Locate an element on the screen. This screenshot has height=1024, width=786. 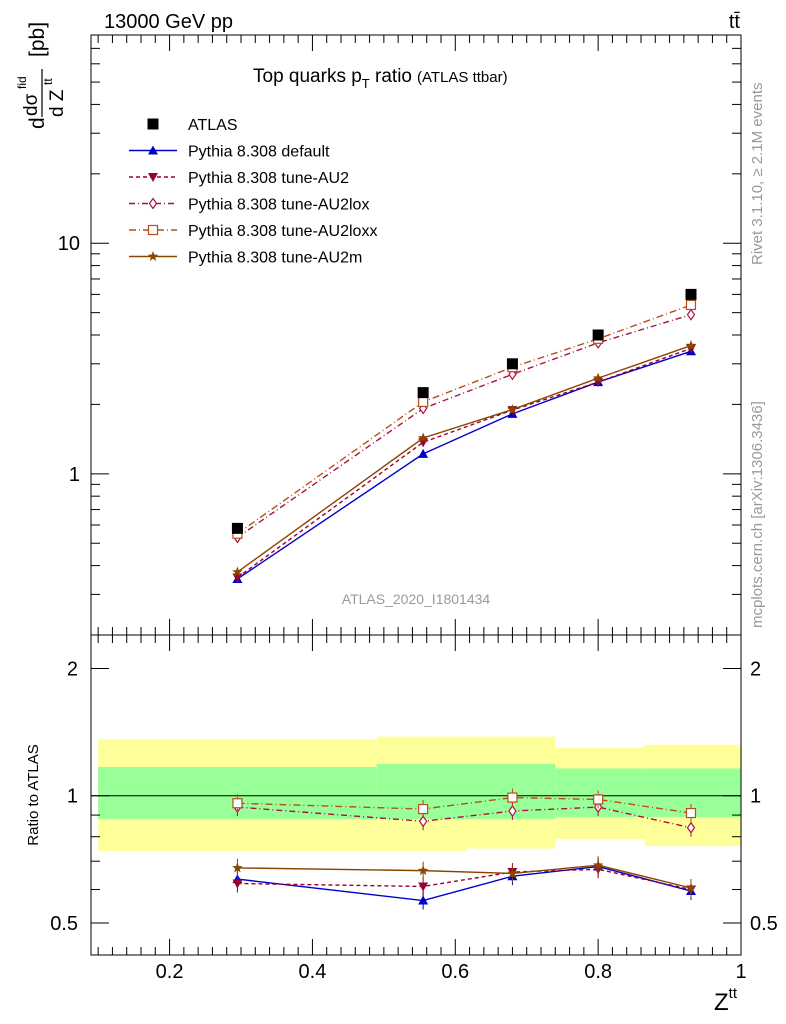
legend-label: Pythia 8.308 tune-AU2loxx is located at coordinates (282, 231).